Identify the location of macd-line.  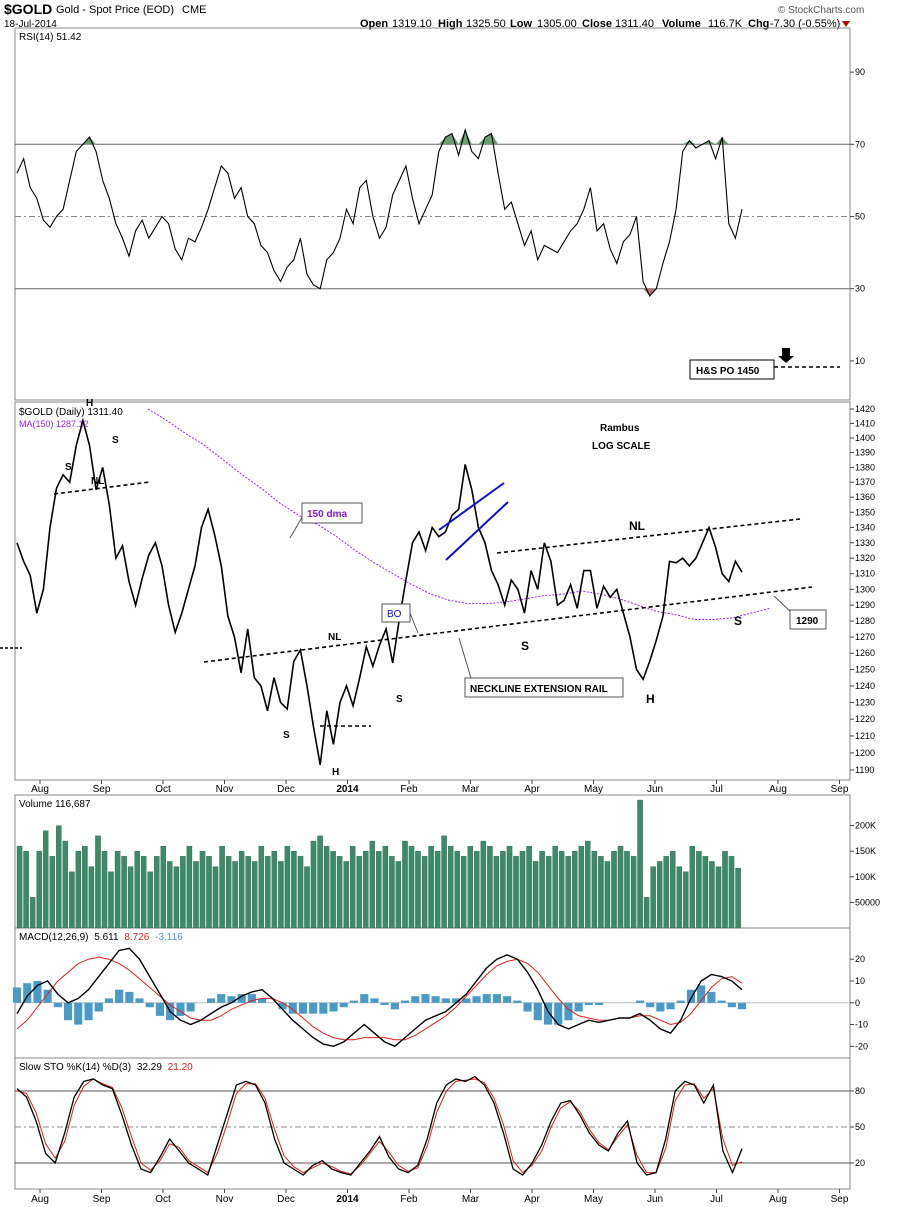
(379, 997).